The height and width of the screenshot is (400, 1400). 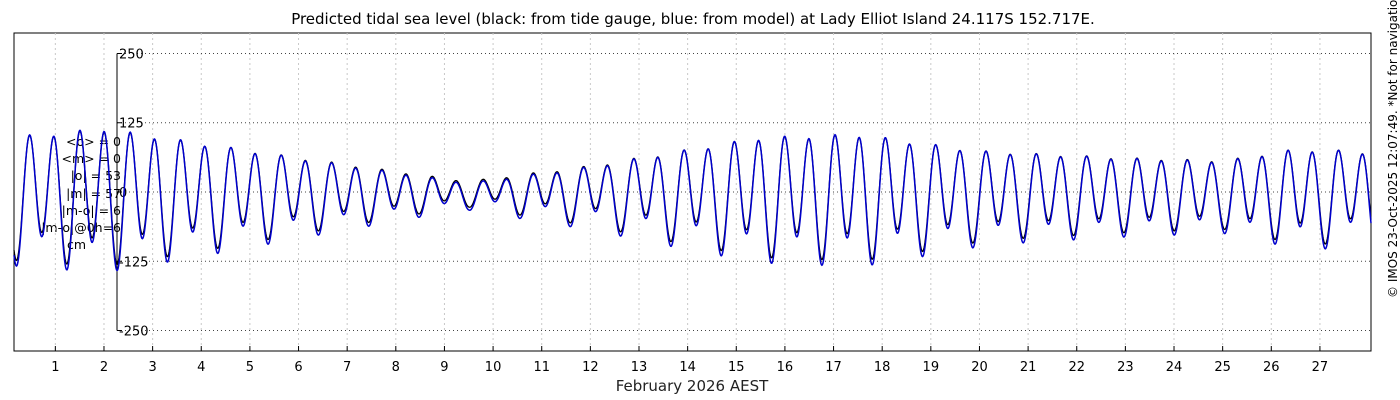 I want to click on x-tick-label: 21, so click(x=1028, y=367).